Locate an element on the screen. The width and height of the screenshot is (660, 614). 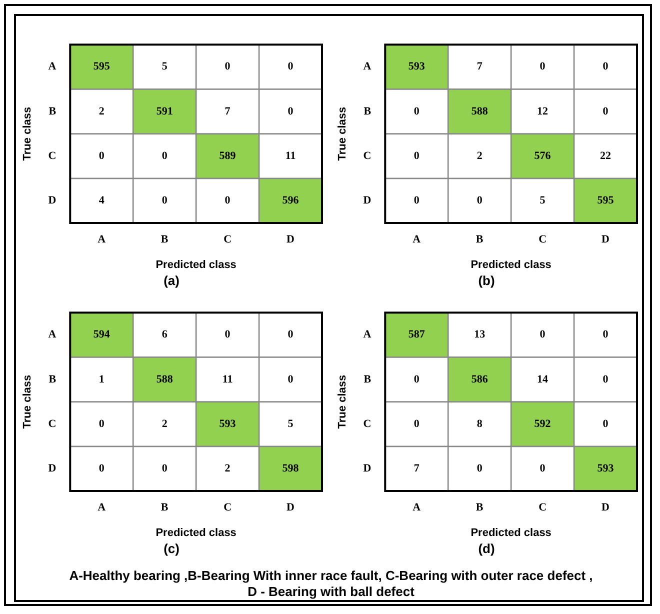
data-label: 6 is located at coordinates (165, 334).